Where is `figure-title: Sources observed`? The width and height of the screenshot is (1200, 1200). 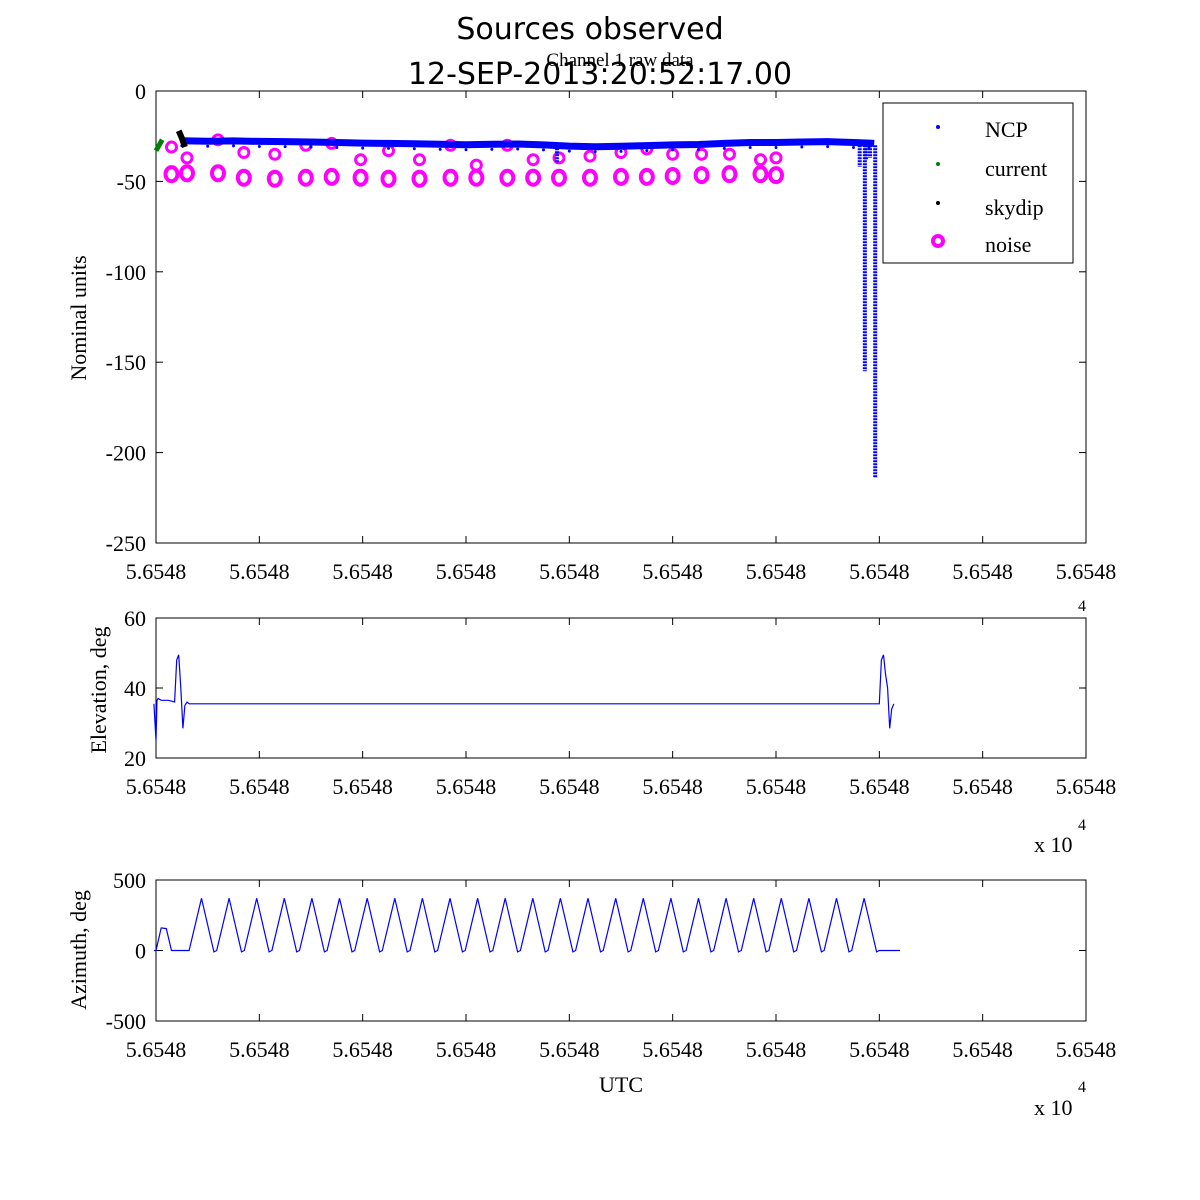
figure-title: Sources observed is located at coordinates (589, 29).